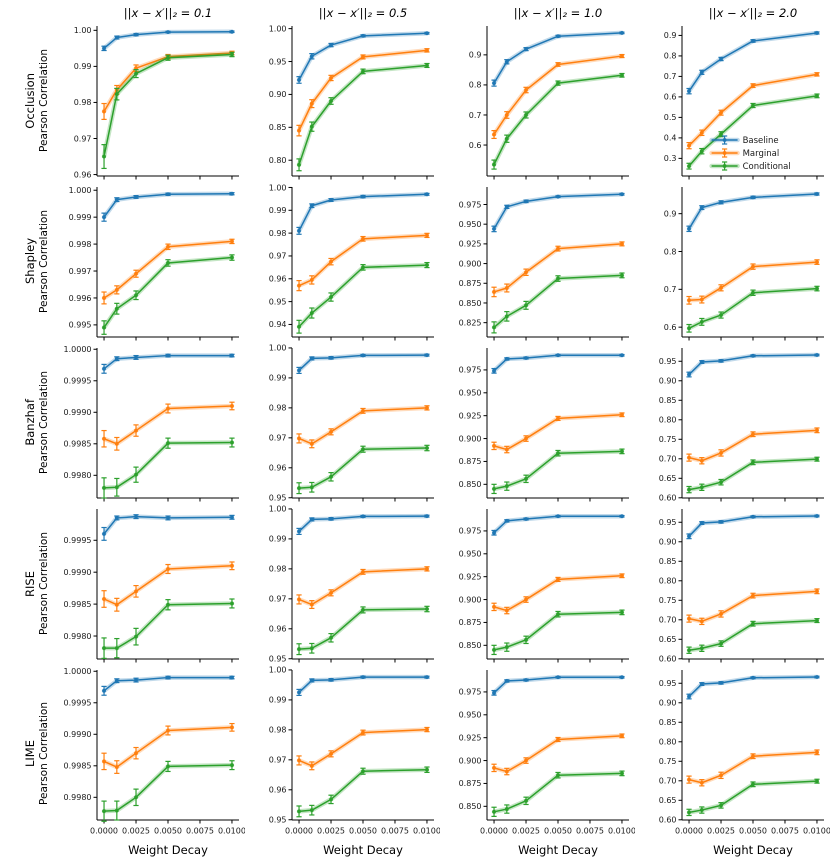 The height and width of the screenshot is (865, 830). What do you see at coordinates (278, 408) in the screenshot?
I see `y-tick-label: 0.98` at bounding box center [278, 408].